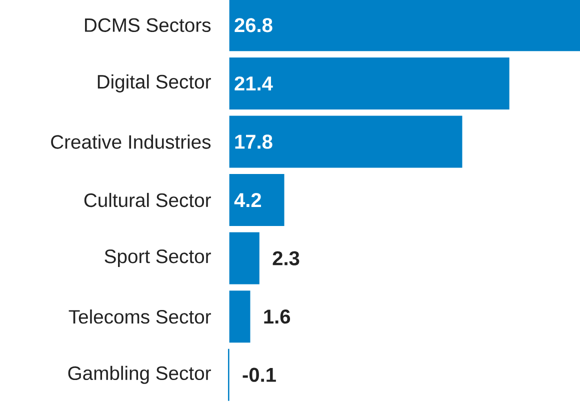 This screenshot has height=408, width=580. Describe the element at coordinates (139, 316) in the screenshot. I see `y-tick-label: Telecoms Sector` at that location.